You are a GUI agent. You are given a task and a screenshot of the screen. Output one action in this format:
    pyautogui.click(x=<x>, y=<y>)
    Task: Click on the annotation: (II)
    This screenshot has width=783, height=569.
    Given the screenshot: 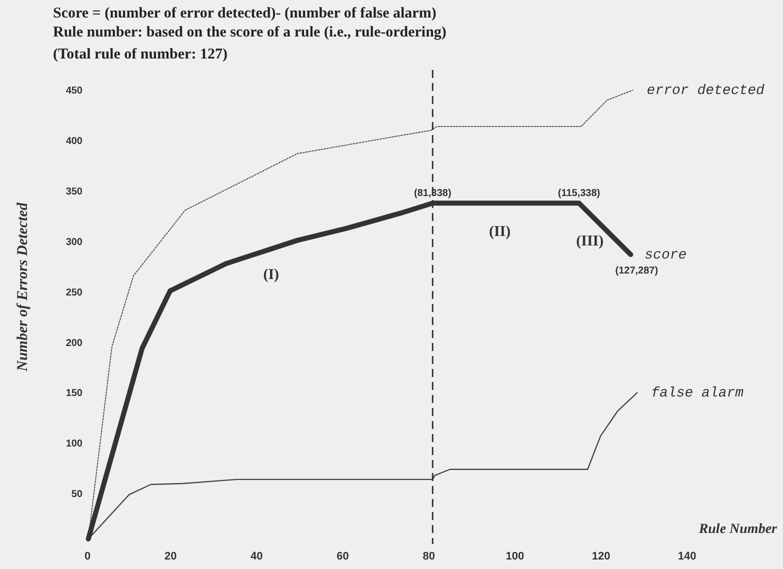 What is the action you would take?
    pyautogui.click(x=499, y=232)
    